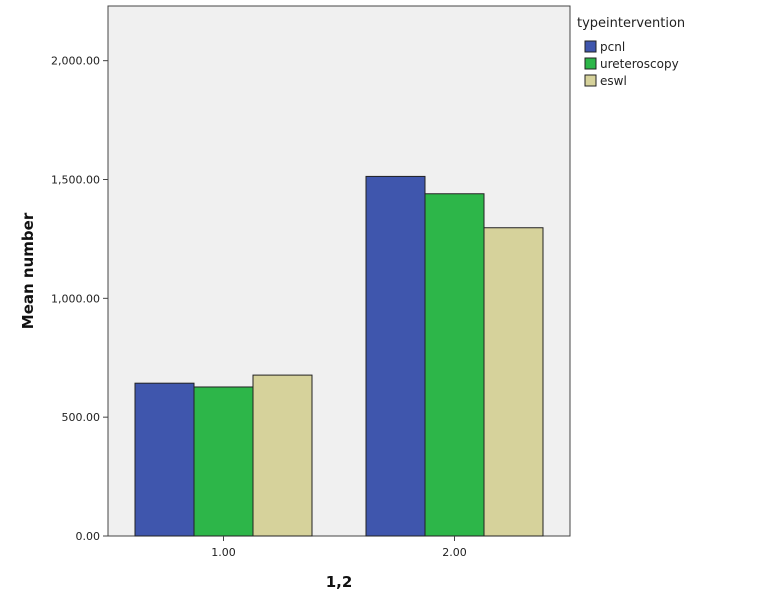 The height and width of the screenshot is (596, 760). I want to click on y-axis-ticks: 0.00 500.00 1,000.00 1,500.00 2,000.00, so click(79, 299).